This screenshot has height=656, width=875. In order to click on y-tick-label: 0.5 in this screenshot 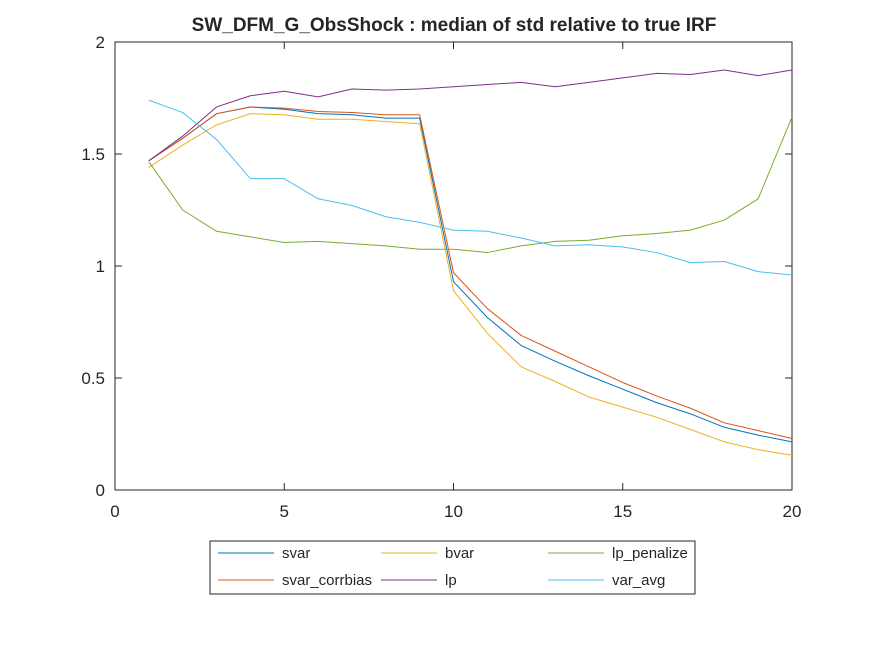, I will do `click(93, 378)`.